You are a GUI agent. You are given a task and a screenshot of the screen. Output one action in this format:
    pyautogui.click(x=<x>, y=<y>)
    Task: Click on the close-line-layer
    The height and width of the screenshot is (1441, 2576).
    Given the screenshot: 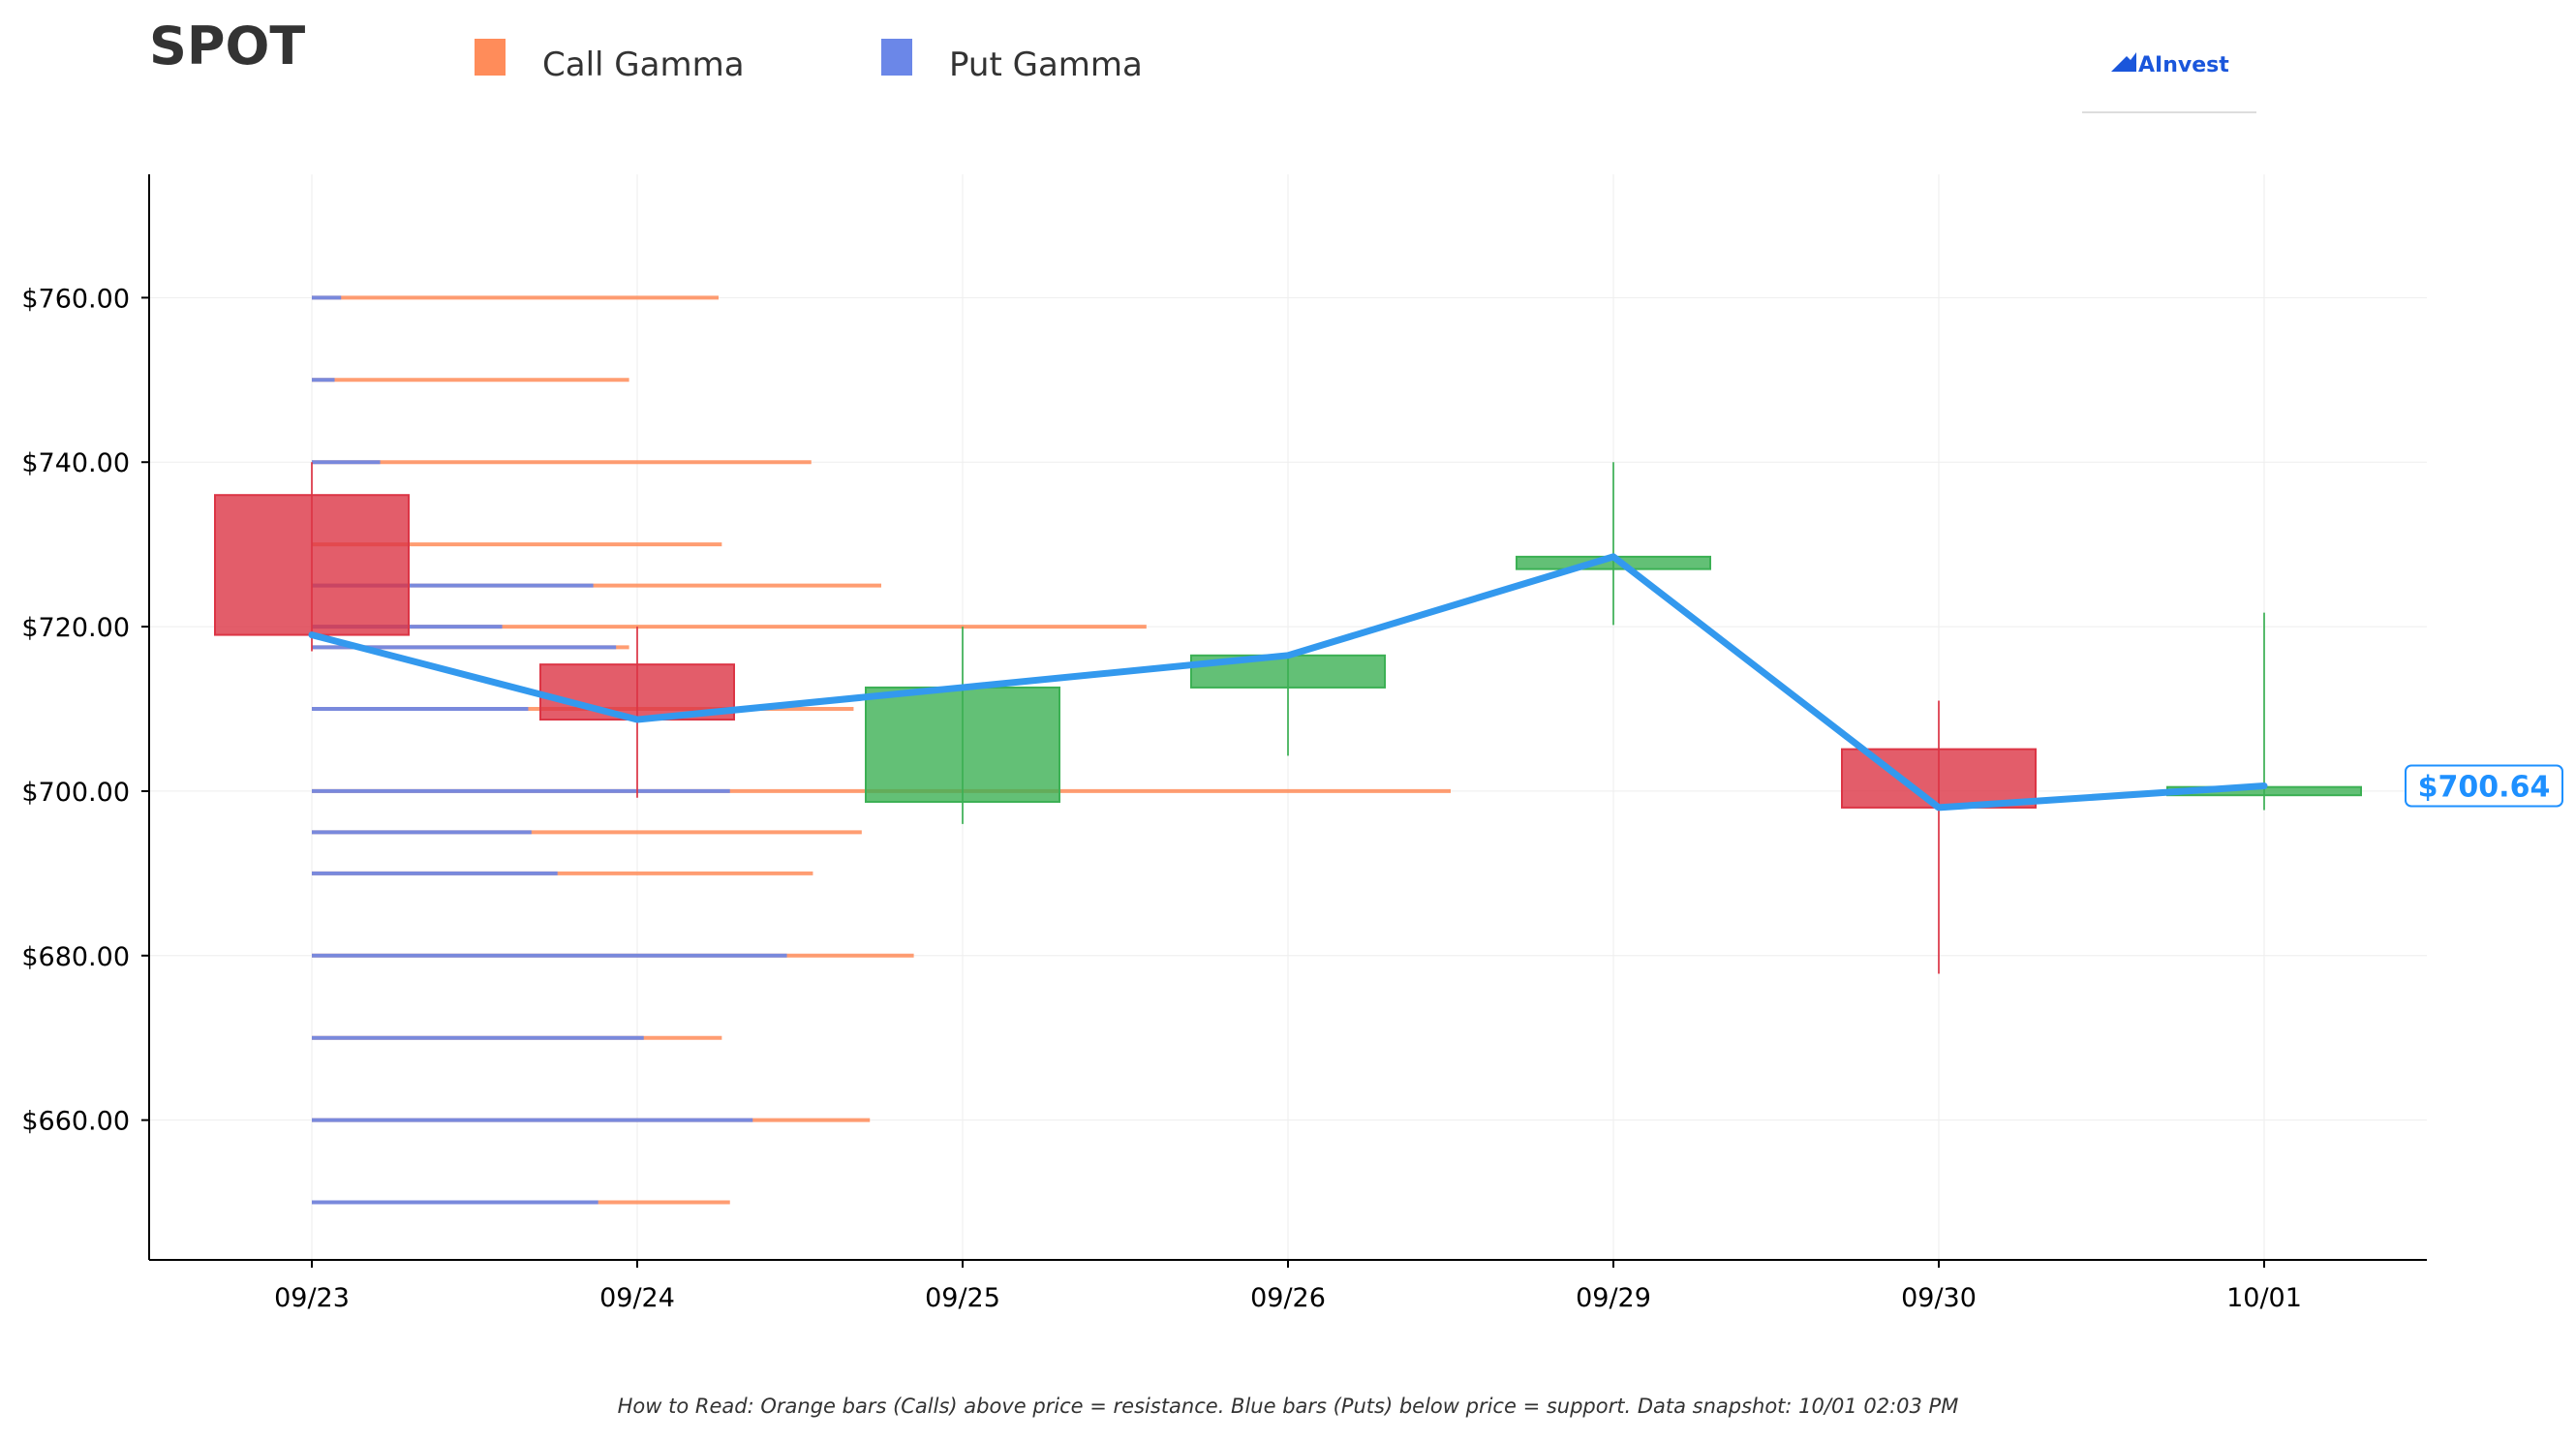 What is the action you would take?
    pyautogui.click(x=1288, y=682)
    